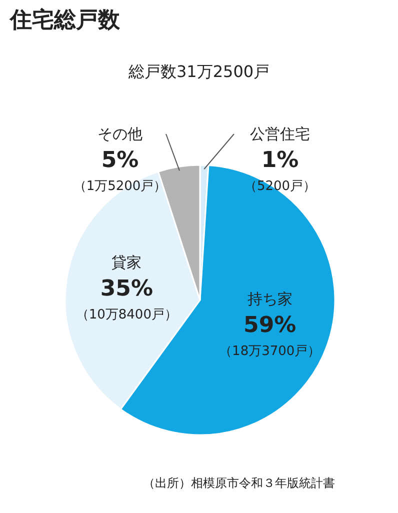 This screenshot has height=513, width=398. What do you see at coordinates (120, 134) in the screenshot?
I see `slice-label: その他` at bounding box center [120, 134].